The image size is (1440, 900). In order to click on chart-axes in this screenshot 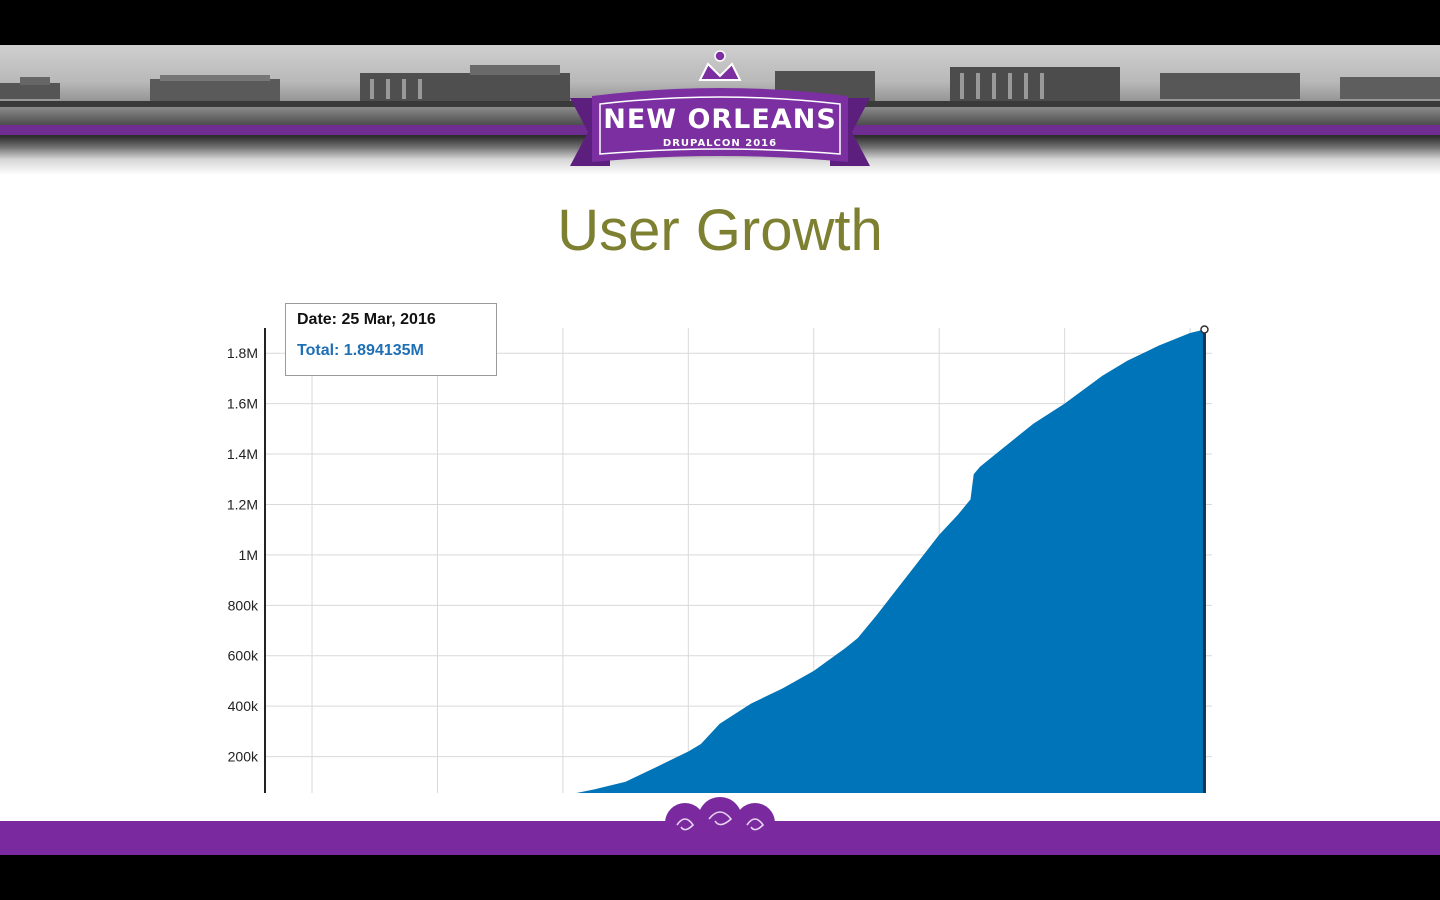, I will do `click(265, 560)`.